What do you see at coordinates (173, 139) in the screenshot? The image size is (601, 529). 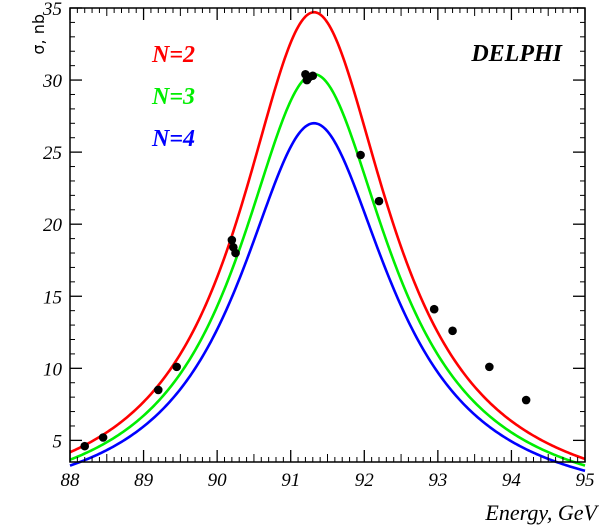 I see `legend-entry-n4: N=4` at bounding box center [173, 139].